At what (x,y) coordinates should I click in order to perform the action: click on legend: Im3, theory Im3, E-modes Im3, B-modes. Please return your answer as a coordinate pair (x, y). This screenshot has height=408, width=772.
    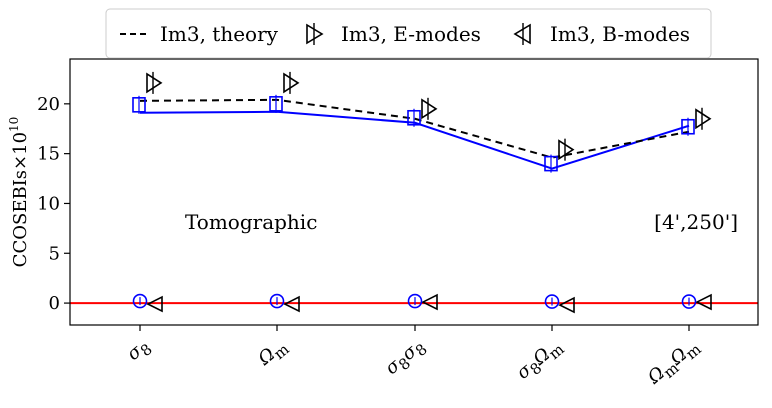
    Looking at the image, I should click on (408, 33).